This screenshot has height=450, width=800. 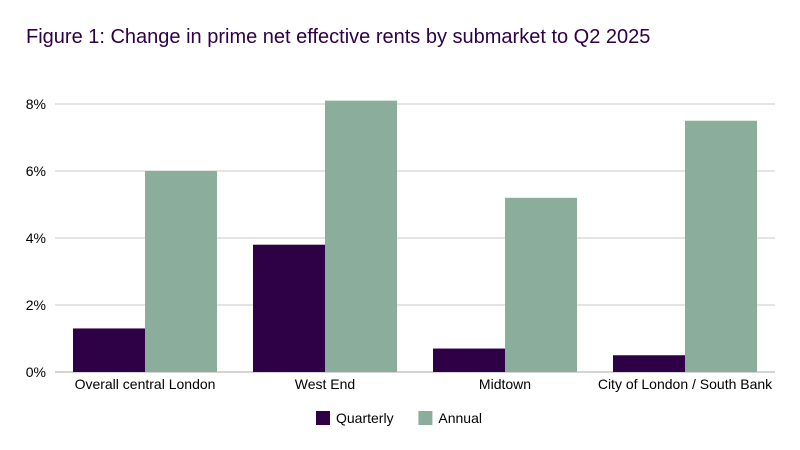 I want to click on legend-swatch-quarterly, so click(x=323, y=418).